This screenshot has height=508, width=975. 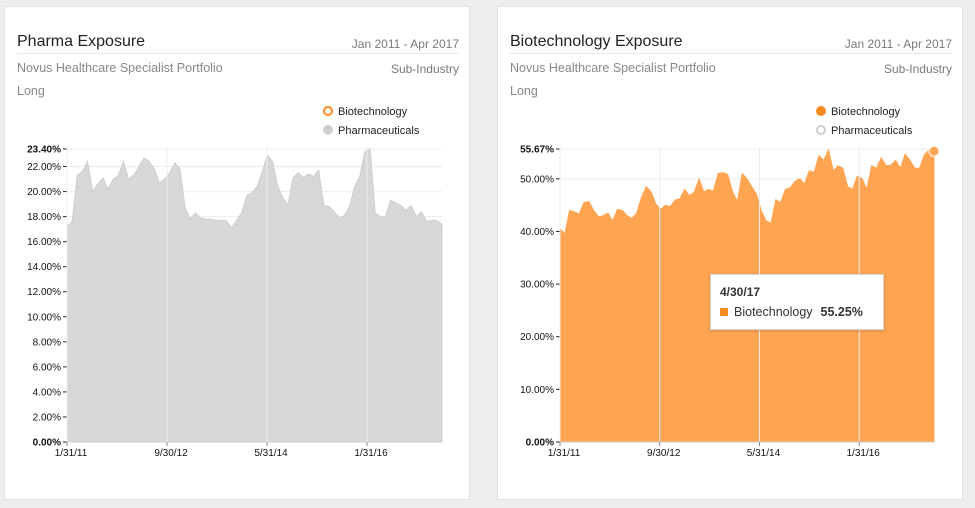 I want to click on y-tick-label: 50.00%, so click(x=537, y=179).